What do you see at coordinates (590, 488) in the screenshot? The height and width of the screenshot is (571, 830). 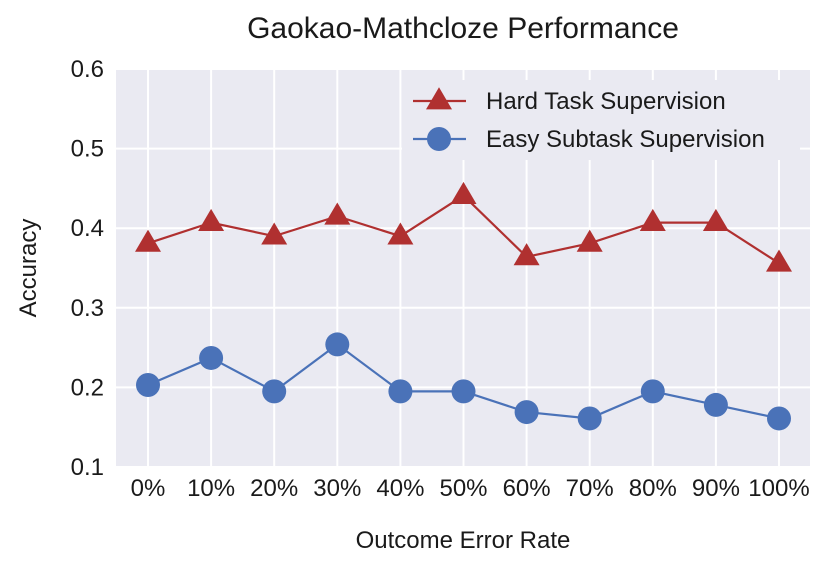 I see `x-tick-label: 70%` at bounding box center [590, 488].